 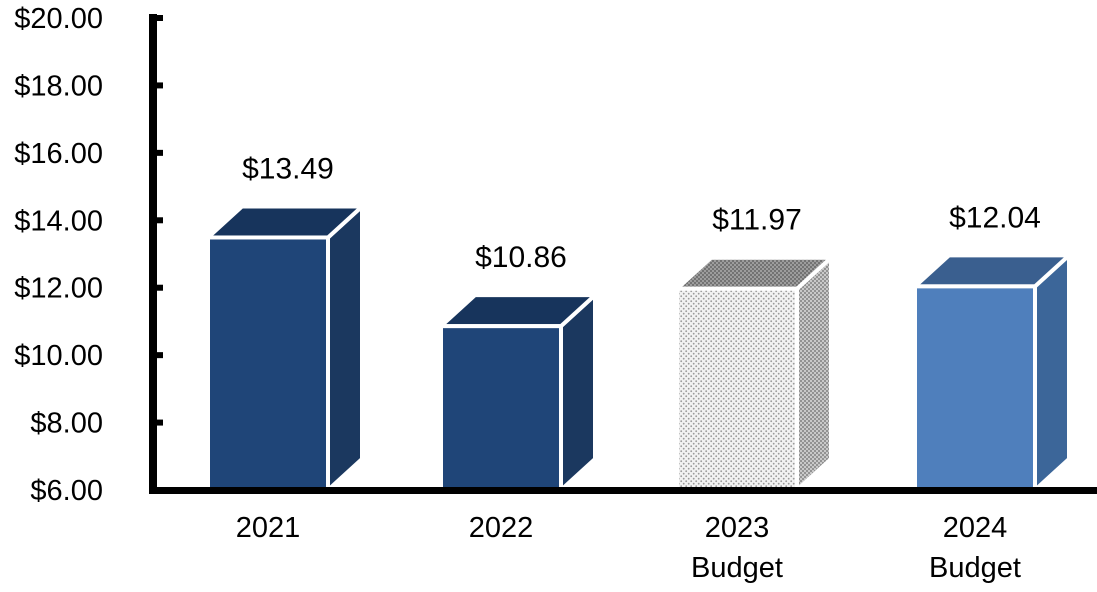 I want to click on y-tick-label: $12.00, so click(x=58, y=289).